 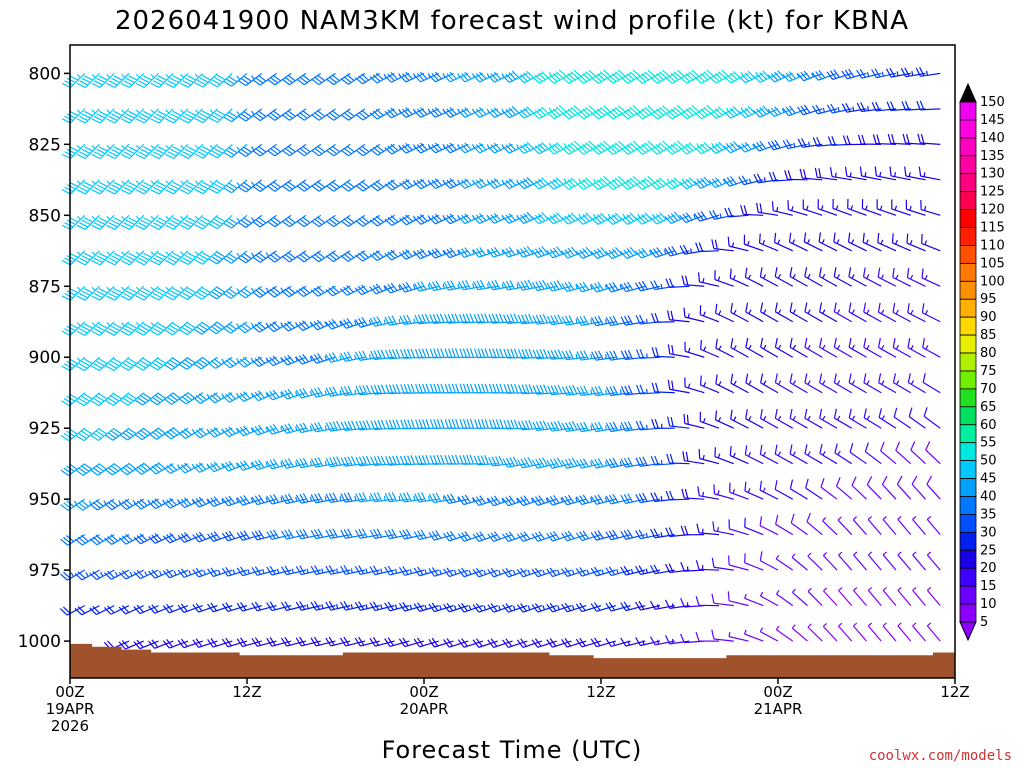 I want to click on colorbar-label: 135, so click(x=992, y=156).